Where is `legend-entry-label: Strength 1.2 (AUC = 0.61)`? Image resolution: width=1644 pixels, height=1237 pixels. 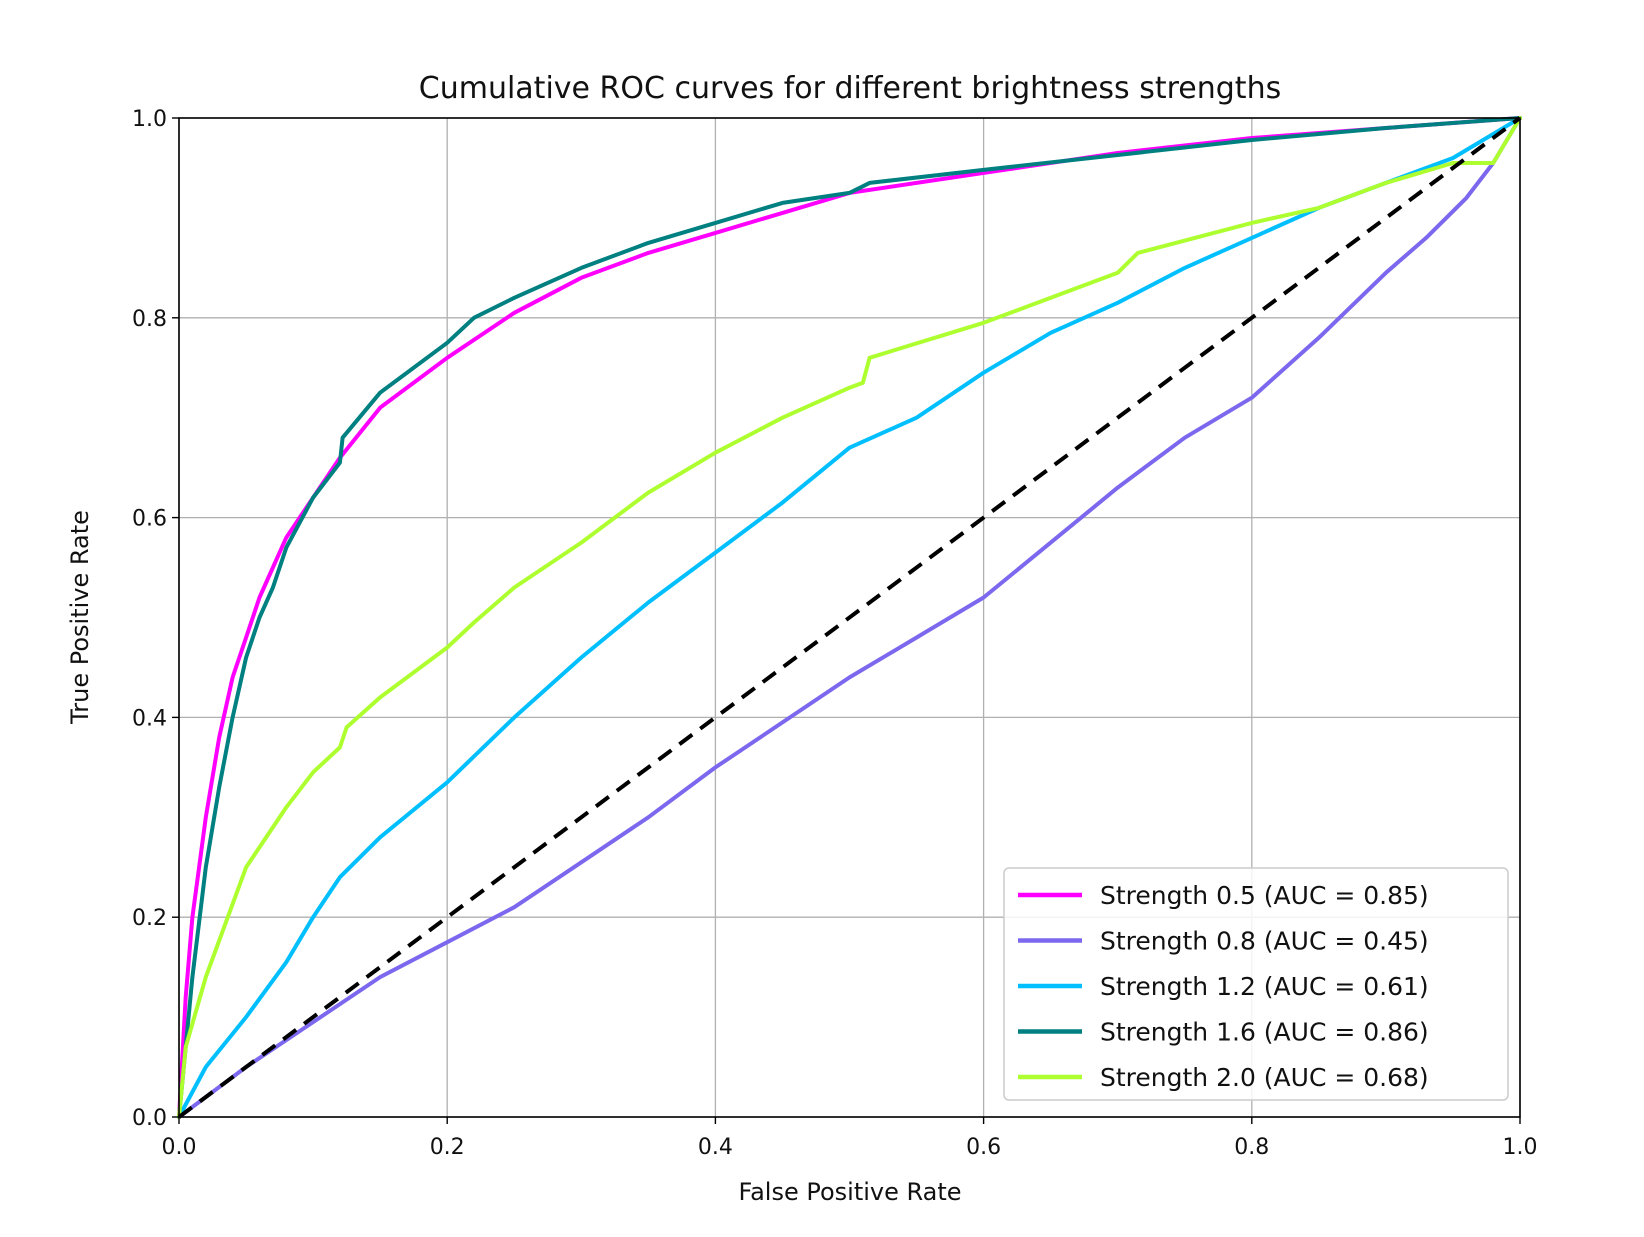
legend-entry-label: Strength 1.2 (AUC = 0.61) is located at coordinates (1264, 986).